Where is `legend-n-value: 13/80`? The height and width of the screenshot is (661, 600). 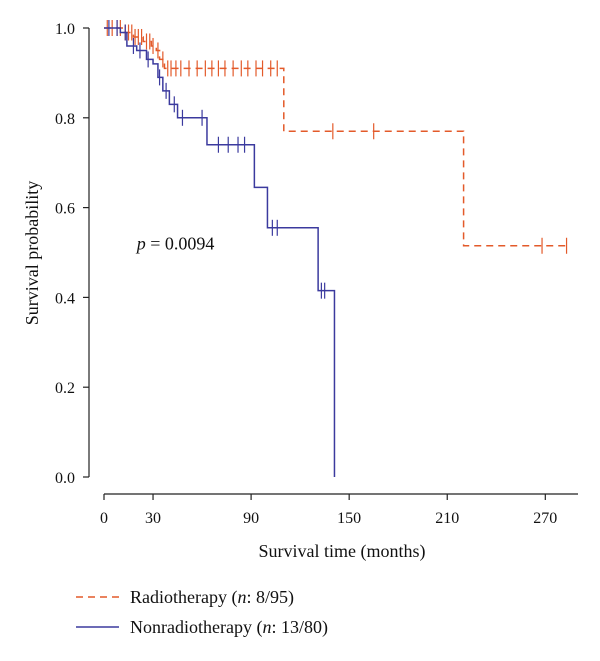
legend-n-value: 13/80 is located at coordinates (301, 627).